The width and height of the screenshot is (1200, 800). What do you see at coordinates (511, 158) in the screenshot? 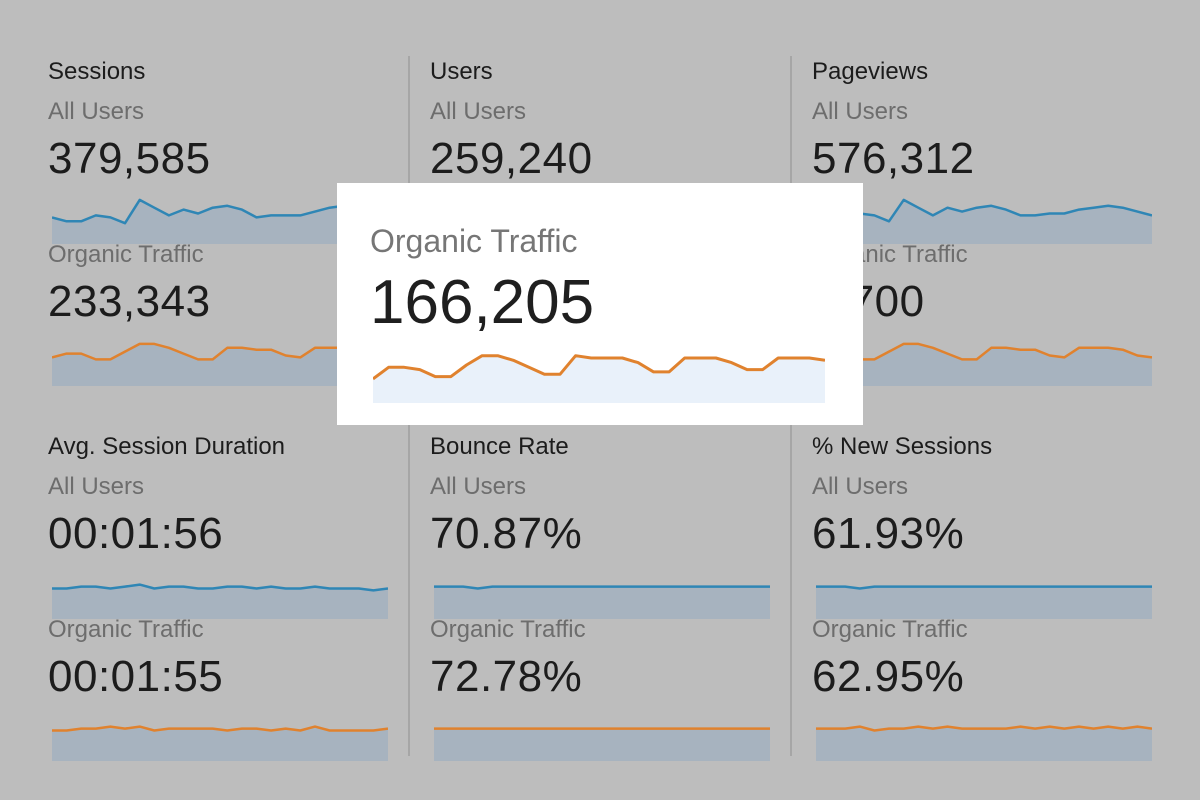
I see `metric-value-all-users: 259,240` at bounding box center [511, 158].